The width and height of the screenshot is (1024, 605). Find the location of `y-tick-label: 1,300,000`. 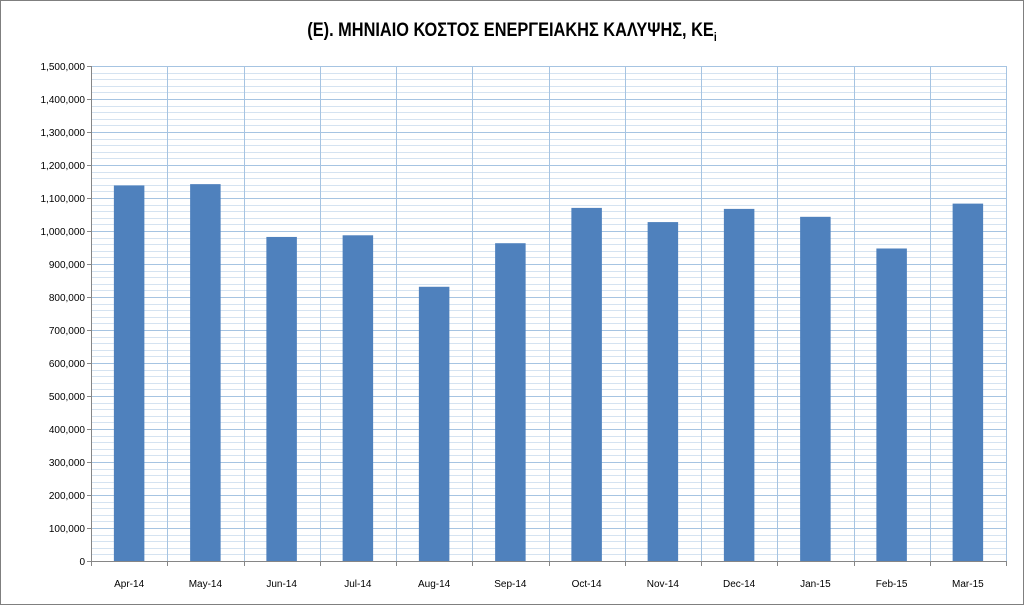

y-tick-label: 1,300,000 is located at coordinates (63, 133).